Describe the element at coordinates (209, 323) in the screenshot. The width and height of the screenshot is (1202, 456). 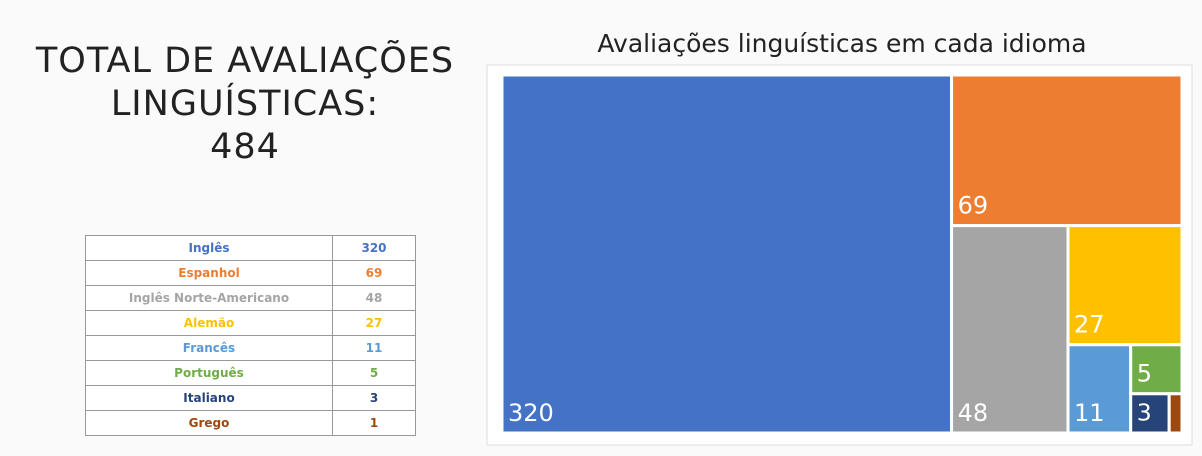
I see `language-name: Alemão` at that location.